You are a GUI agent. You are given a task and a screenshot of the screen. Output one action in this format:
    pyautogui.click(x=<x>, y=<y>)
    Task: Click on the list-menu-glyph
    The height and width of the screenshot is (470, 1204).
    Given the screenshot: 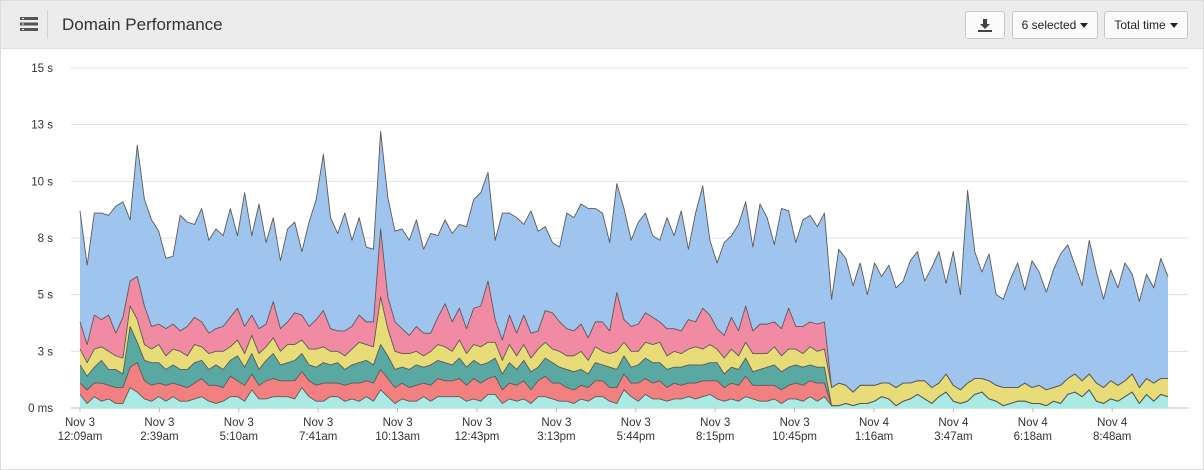 What is the action you would take?
    pyautogui.click(x=29, y=24)
    